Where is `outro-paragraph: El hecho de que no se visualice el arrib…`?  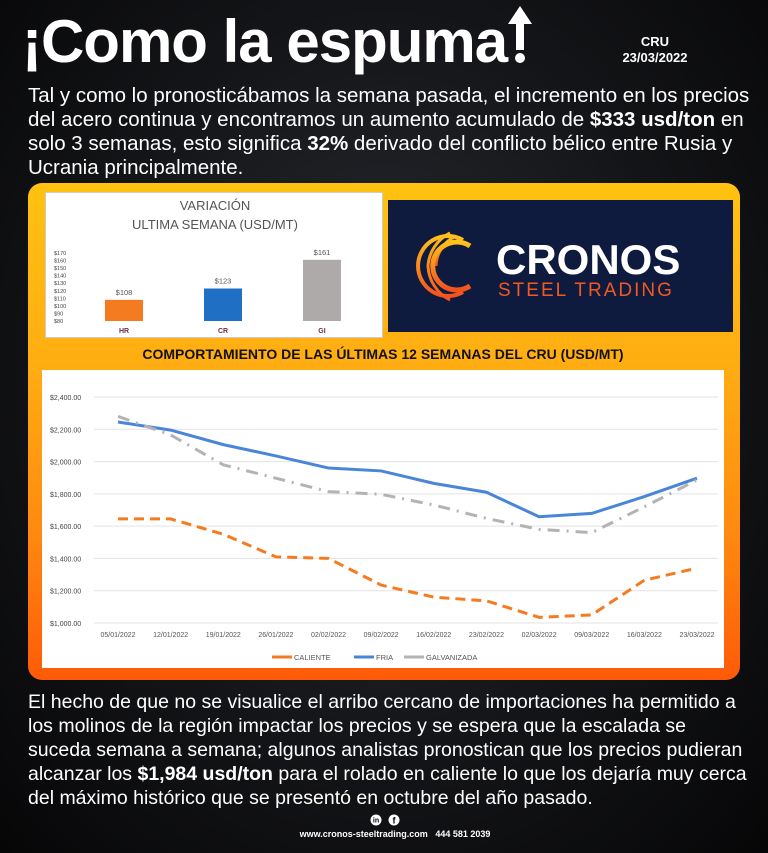 outro-paragraph: El hecho de que no se visualice el arrib… is located at coordinates (390, 750).